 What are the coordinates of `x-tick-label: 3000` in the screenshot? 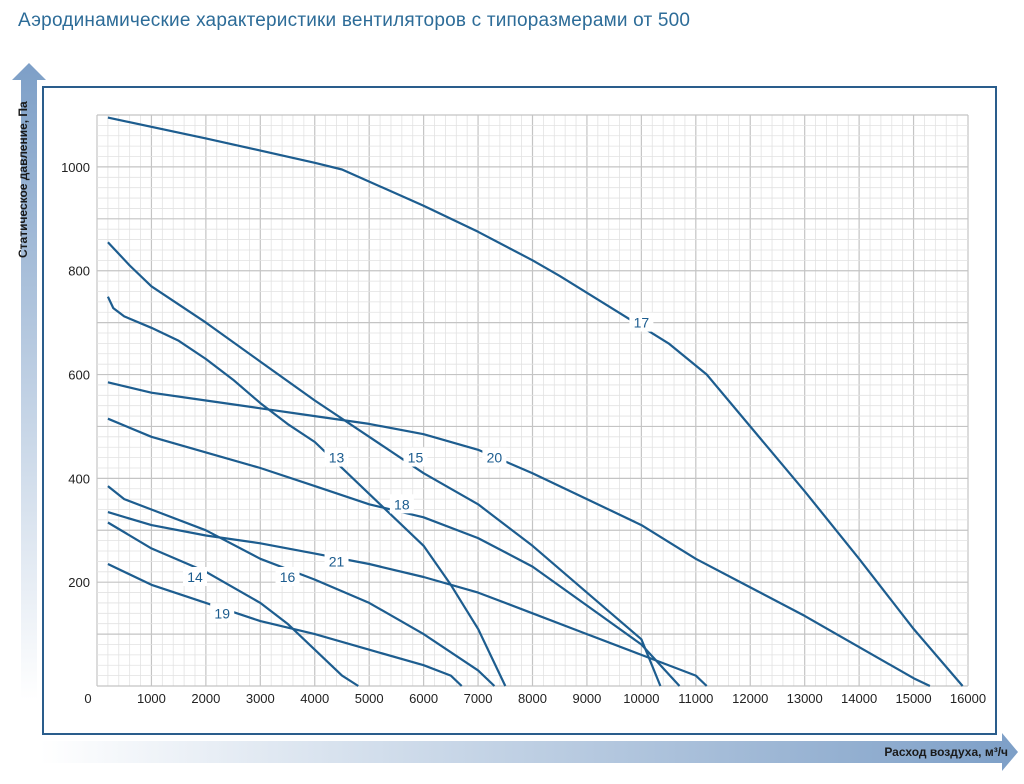 It's located at (260, 698).